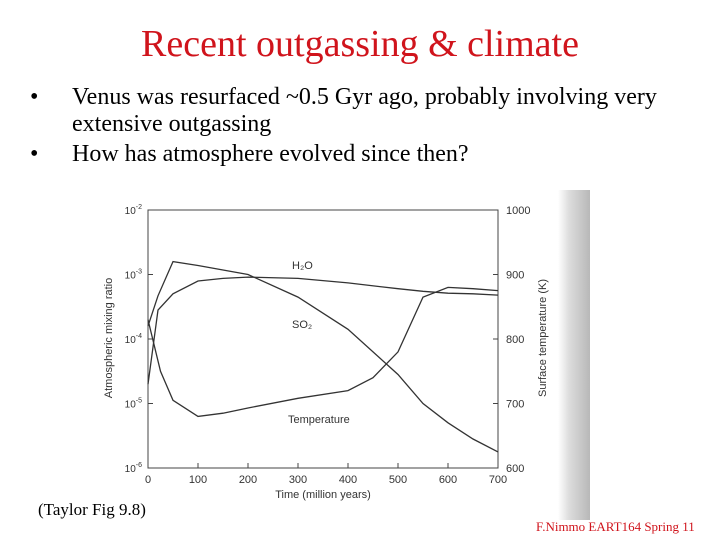 The image size is (720, 540). What do you see at coordinates (448, 480) in the screenshot?
I see `x-tick-label: 600` at bounding box center [448, 480].